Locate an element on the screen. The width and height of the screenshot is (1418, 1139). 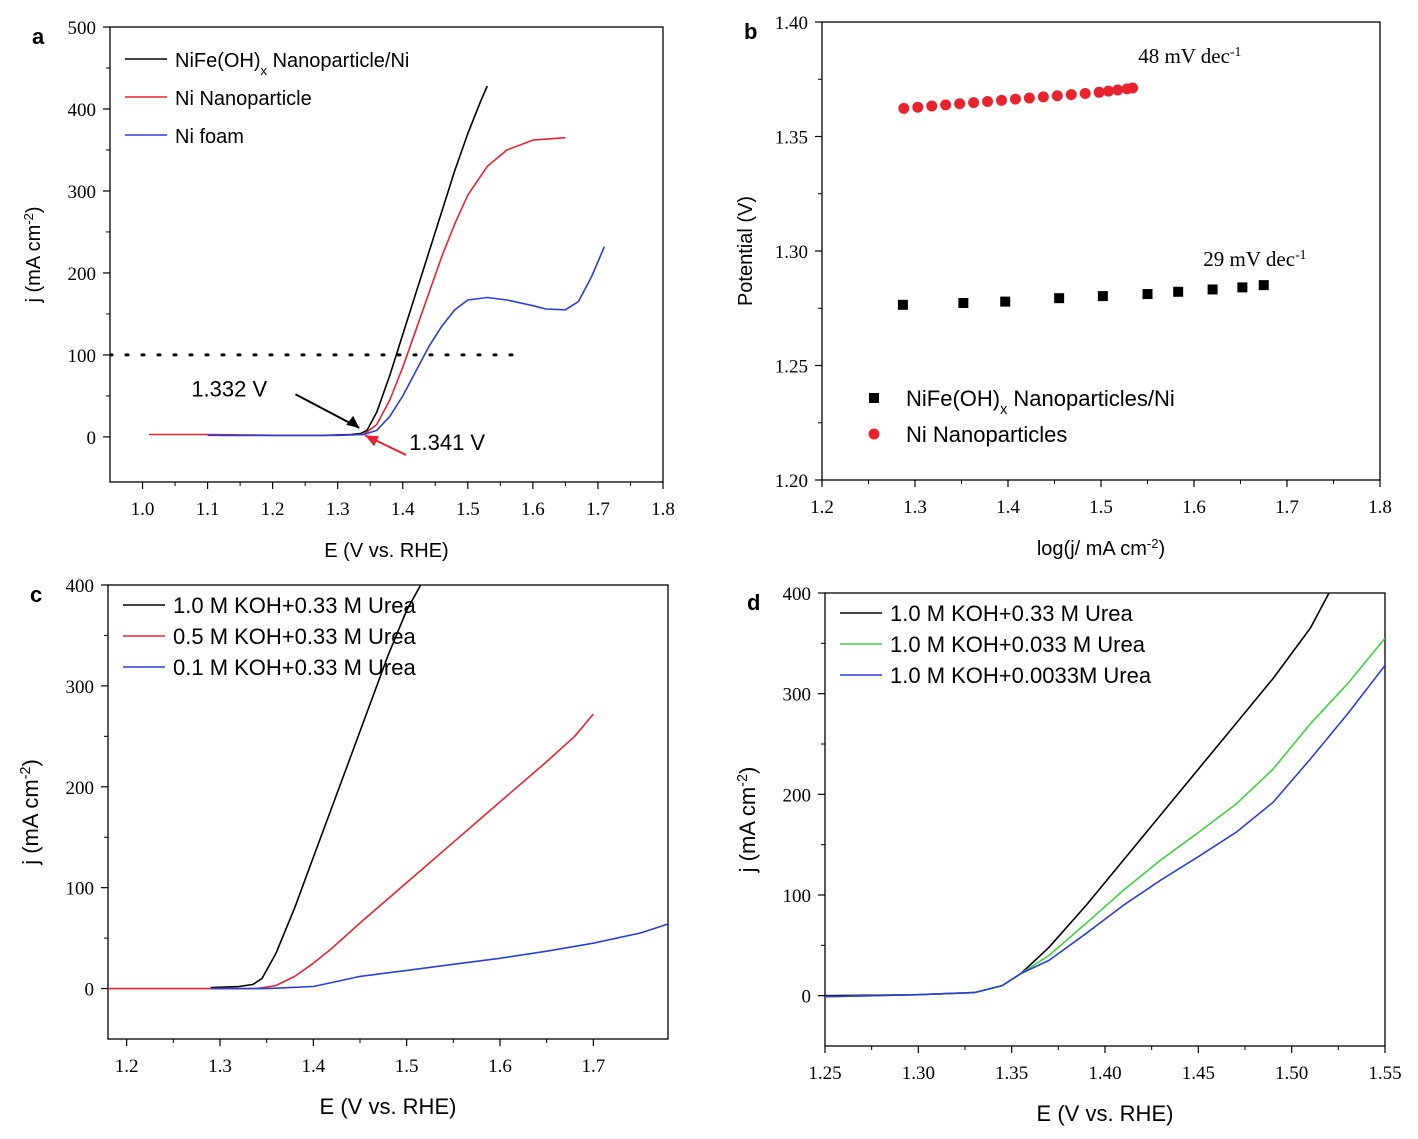
x-tick-label: 1.7 is located at coordinates (593, 1066).